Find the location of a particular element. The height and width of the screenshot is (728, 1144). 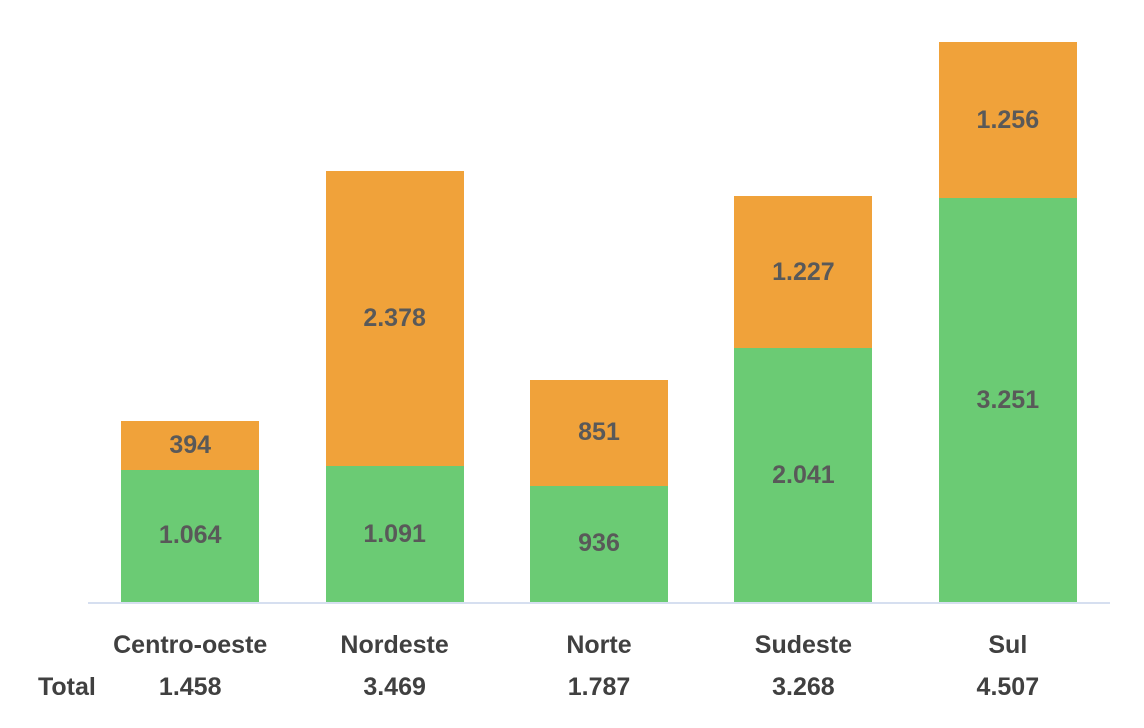

x-axis-label-sul: Sul is located at coordinates (1008, 645).